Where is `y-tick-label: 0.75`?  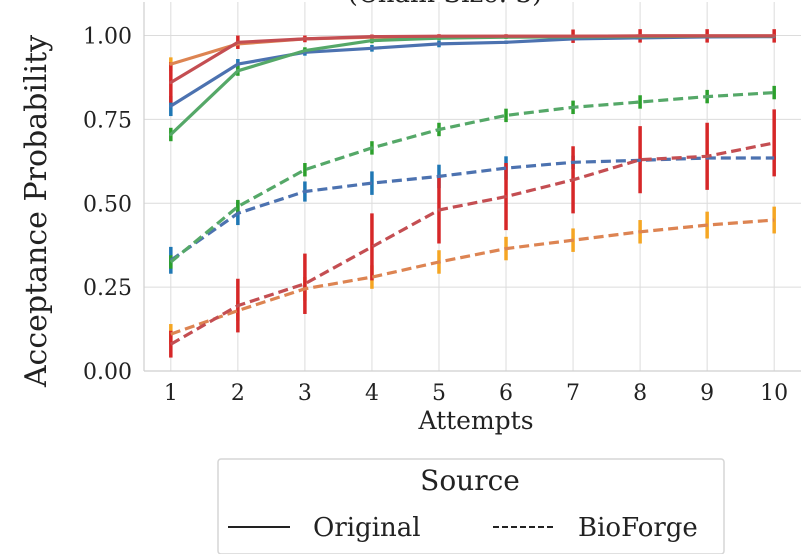
y-tick-label: 0.75 is located at coordinates (107, 120).